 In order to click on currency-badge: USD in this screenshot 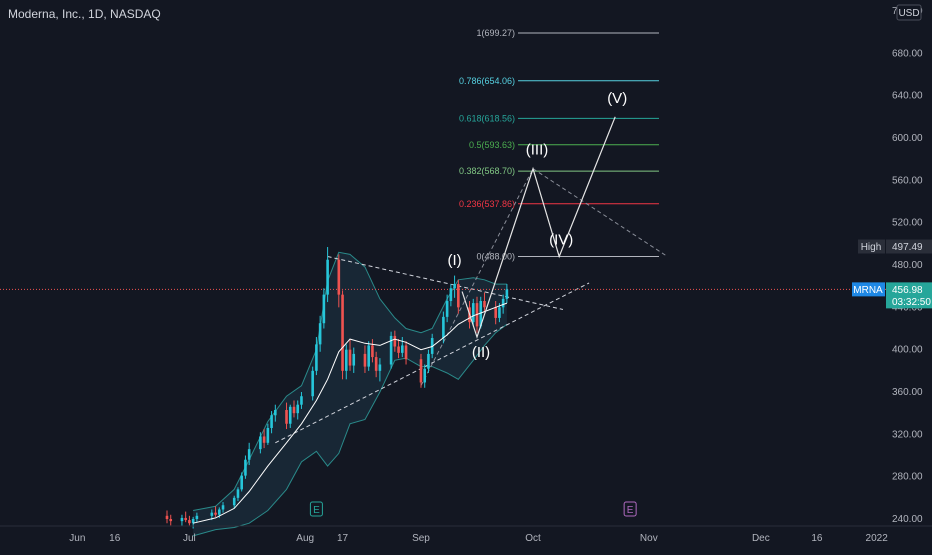, I will do `click(909, 12)`.